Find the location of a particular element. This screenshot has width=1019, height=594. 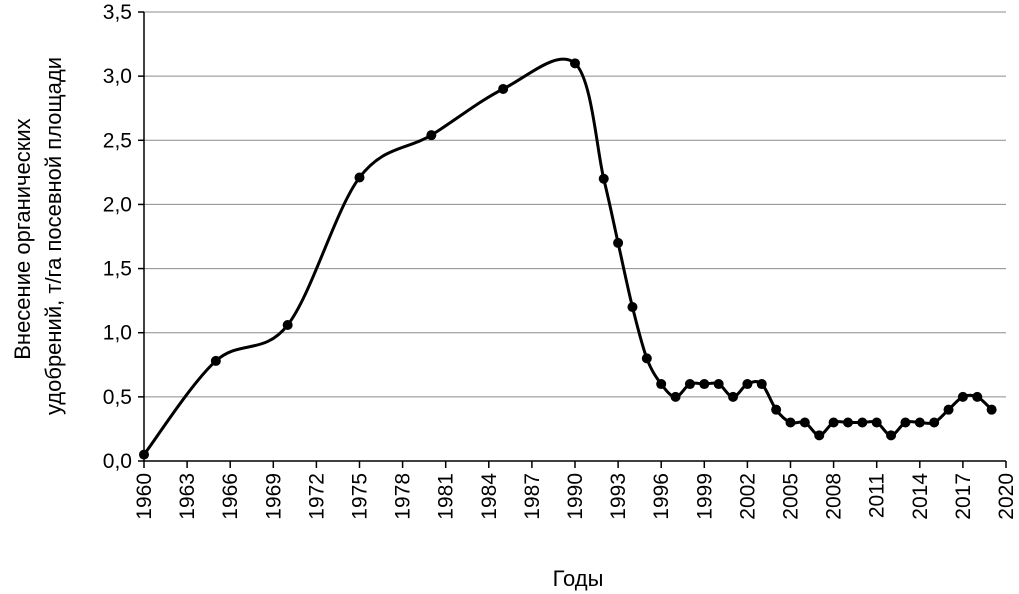

y-tick-label: 1,0 is located at coordinates (117, 333).